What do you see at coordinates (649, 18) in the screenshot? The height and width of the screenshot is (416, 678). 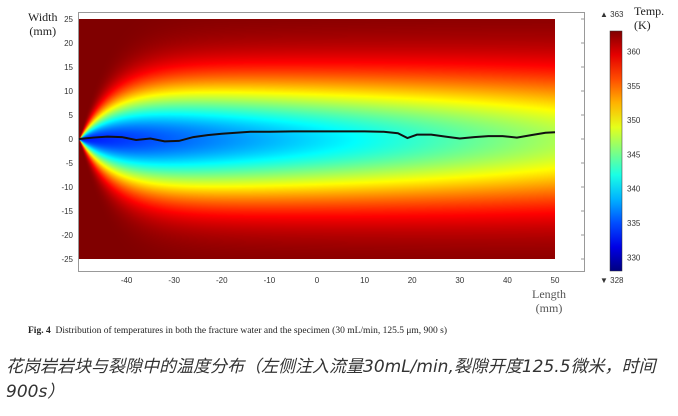 I see `colorbar-label: Temp. (K)` at bounding box center [649, 18].